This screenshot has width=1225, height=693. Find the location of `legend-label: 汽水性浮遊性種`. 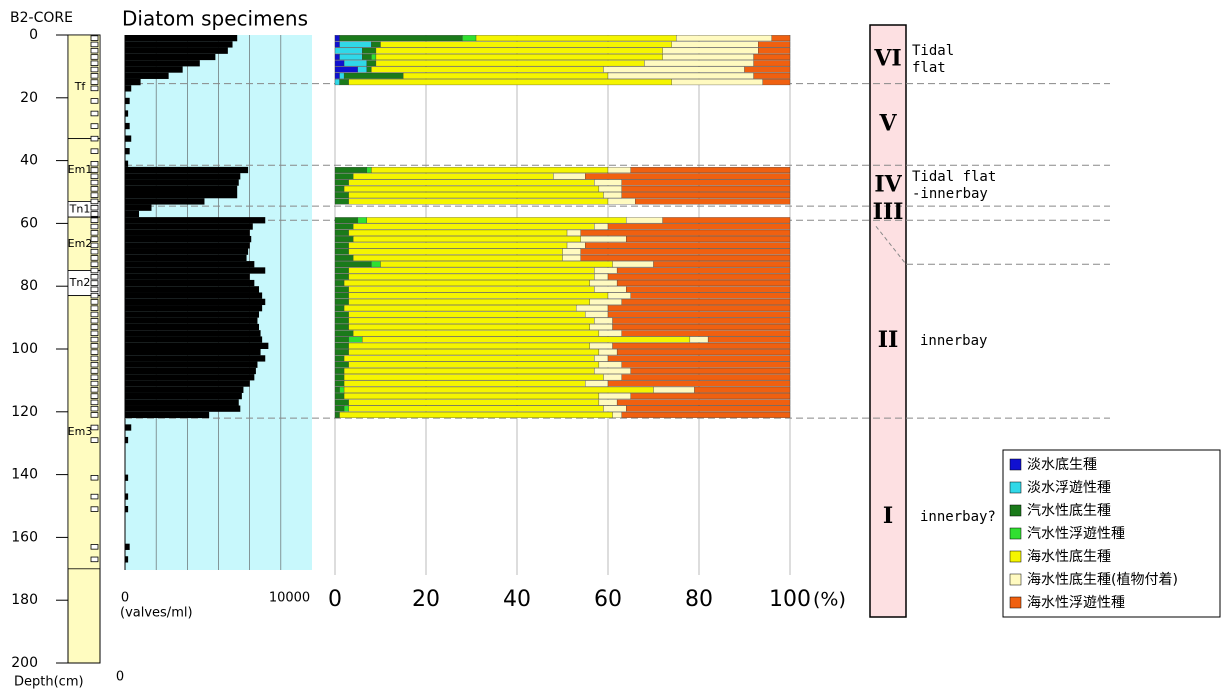

legend-label: 汽水性浮遊性種 is located at coordinates (1076, 534).